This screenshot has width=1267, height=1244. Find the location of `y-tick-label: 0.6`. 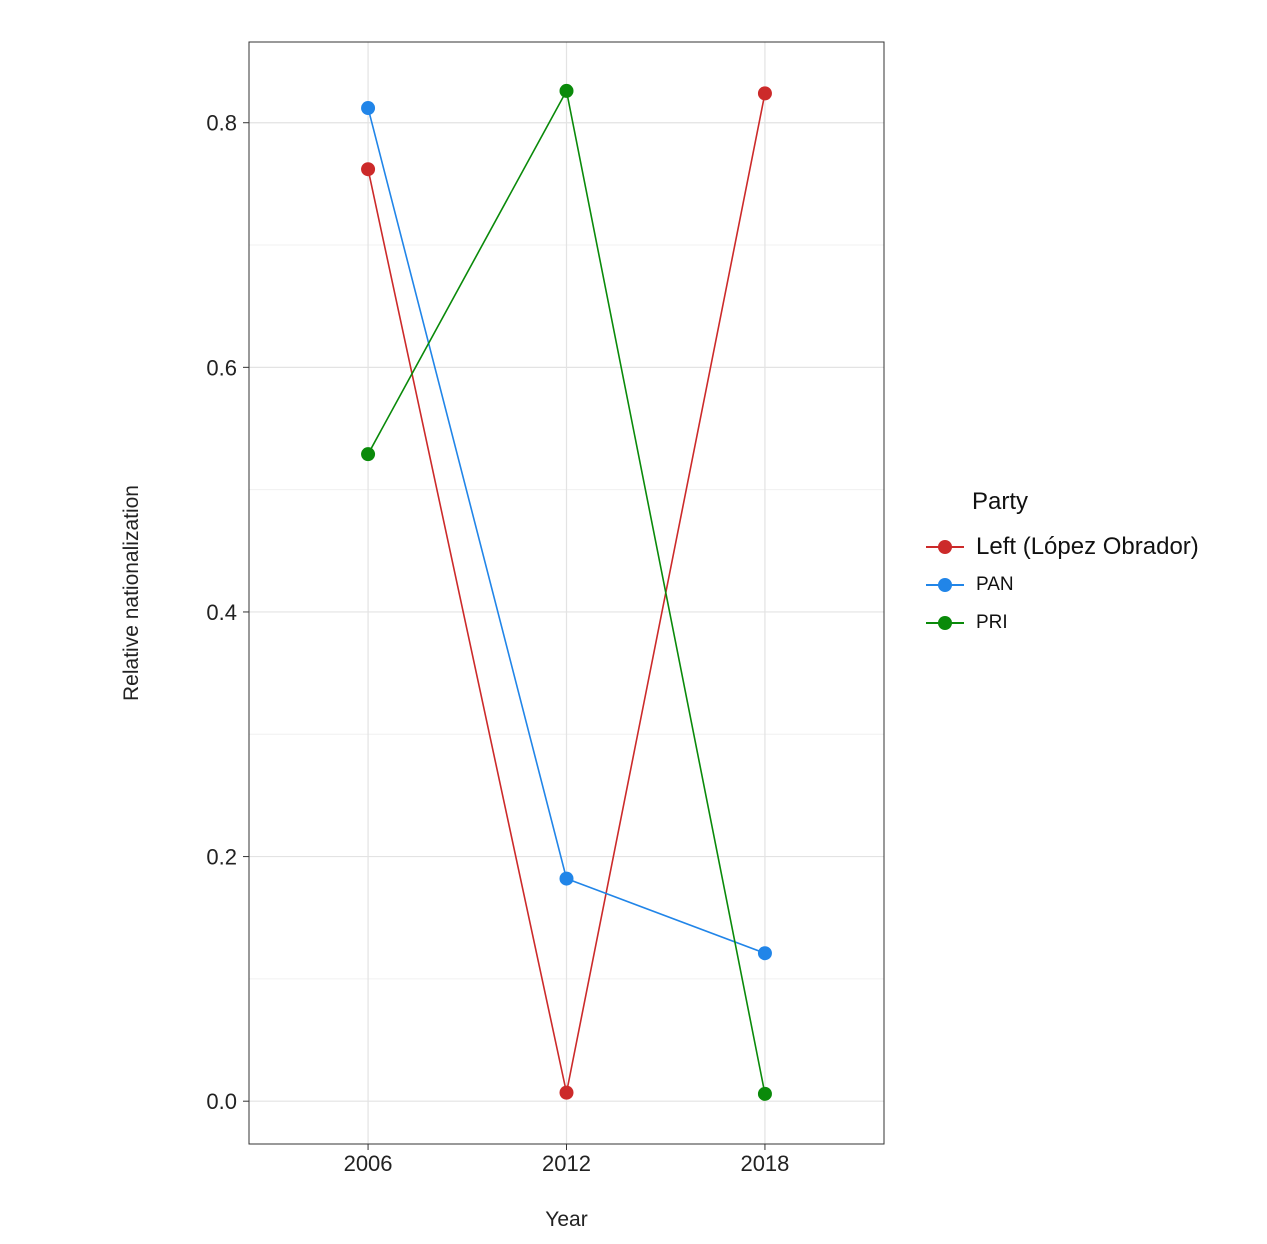

y-tick-label: 0.6 is located at coordinates (221, 367).